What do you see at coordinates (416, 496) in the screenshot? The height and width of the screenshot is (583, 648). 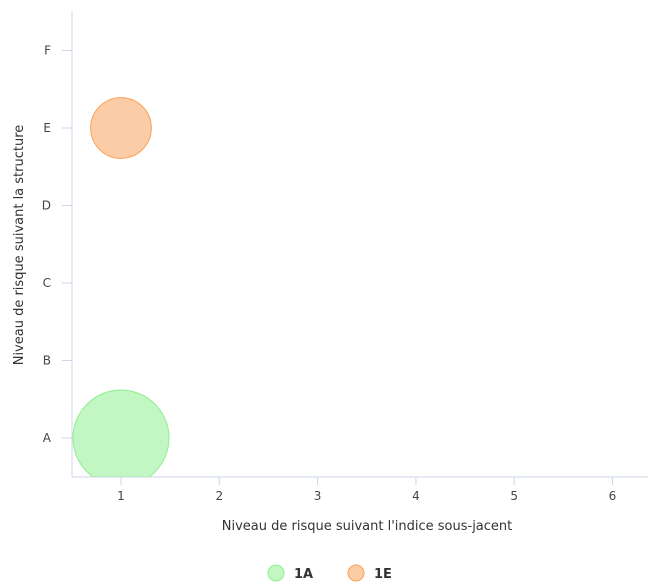 I see `x-tick-label: 4` at bounding box center [416, 496].